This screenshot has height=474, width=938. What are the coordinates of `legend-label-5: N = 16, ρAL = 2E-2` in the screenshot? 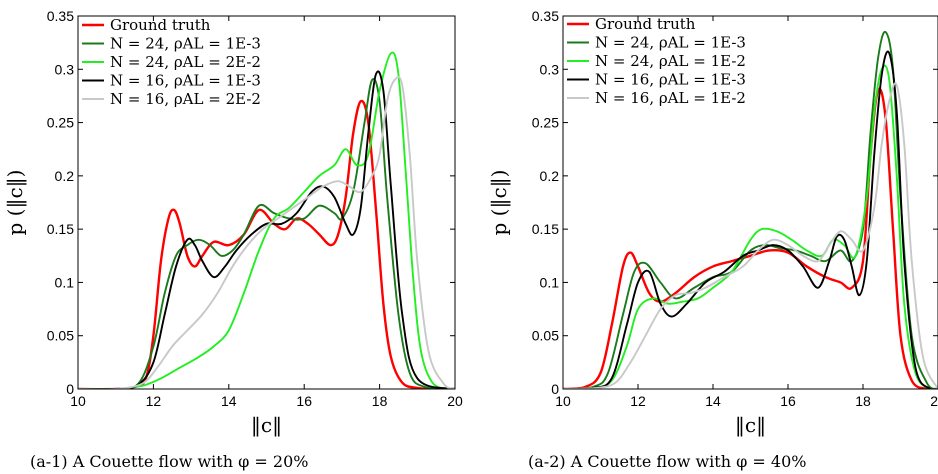 It's located at (185, 99).